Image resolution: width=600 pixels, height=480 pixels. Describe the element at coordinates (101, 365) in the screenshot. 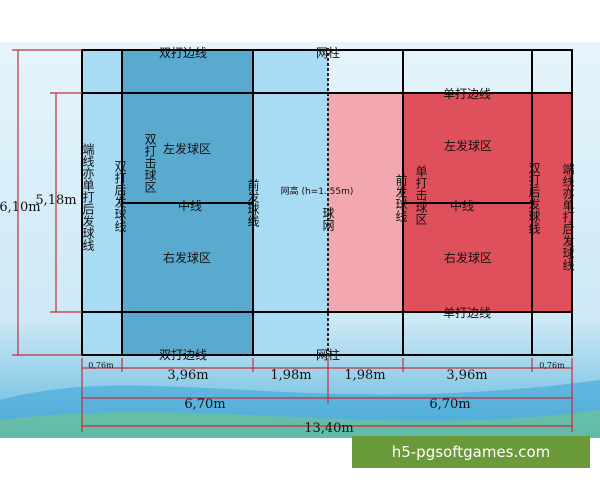

I see `back-gap-label-left: 0,76m` at that location.